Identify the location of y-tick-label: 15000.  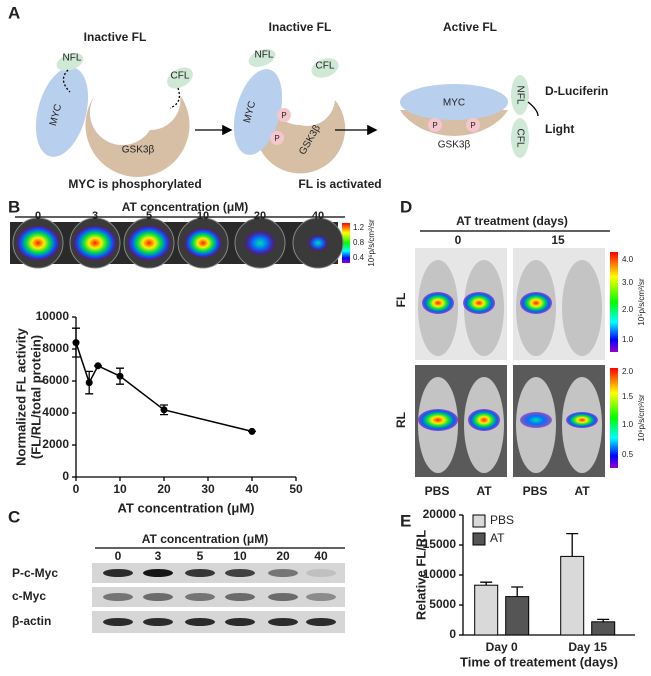
(440, 544).